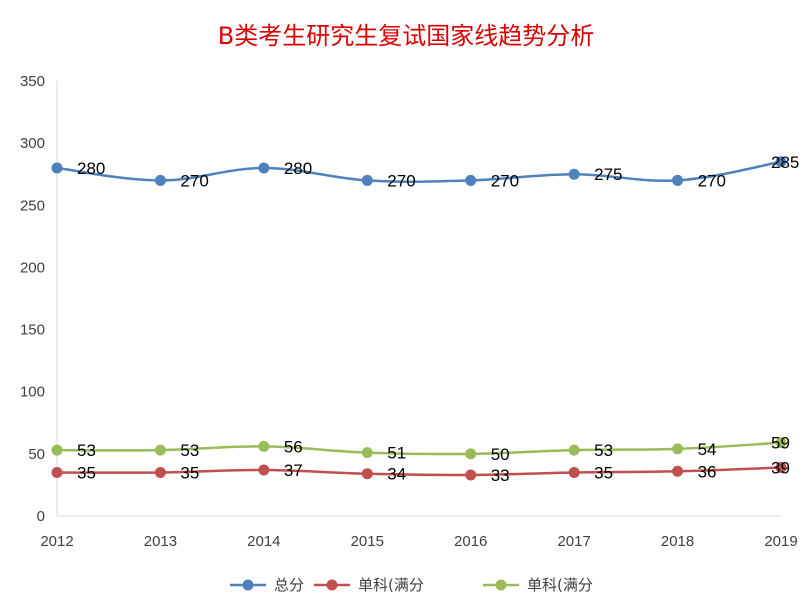 This screenshot has width=812, height=616. Describe the element at coordinates (707, 471) in the screenshot. I see `data-label: 36` at that location.